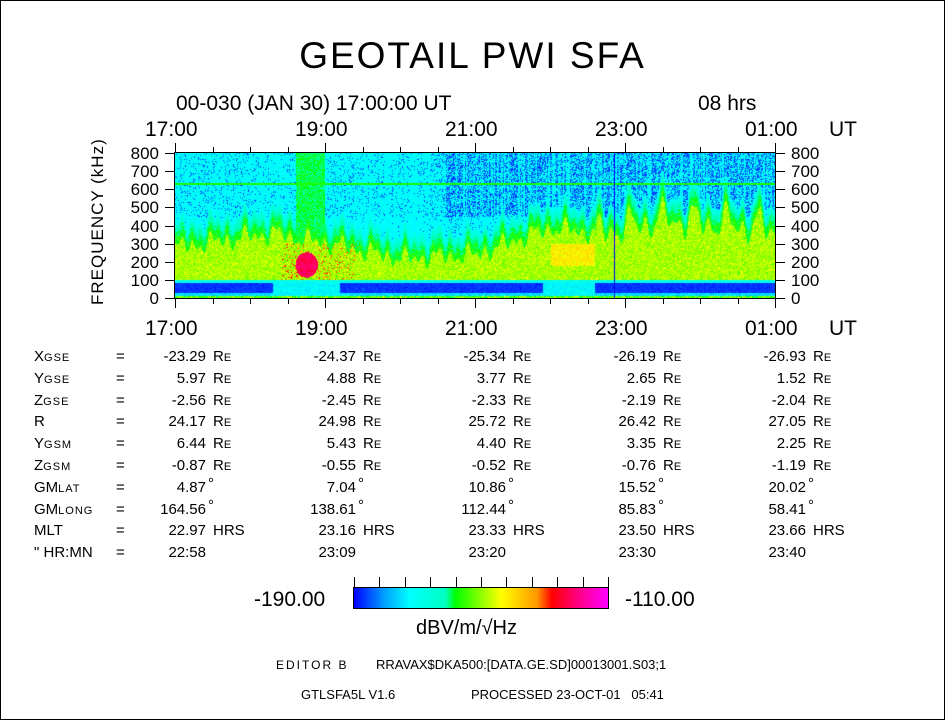 This screenshot has width=945, height=720. I want to click on orbit-row-label-sub: GSM, so click(57, 467).